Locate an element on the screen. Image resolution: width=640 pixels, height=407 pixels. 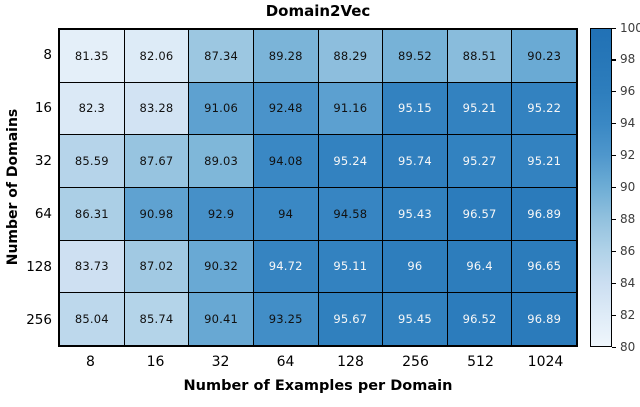
heatmap-cell: 96 is located at coordinates (415, 266).